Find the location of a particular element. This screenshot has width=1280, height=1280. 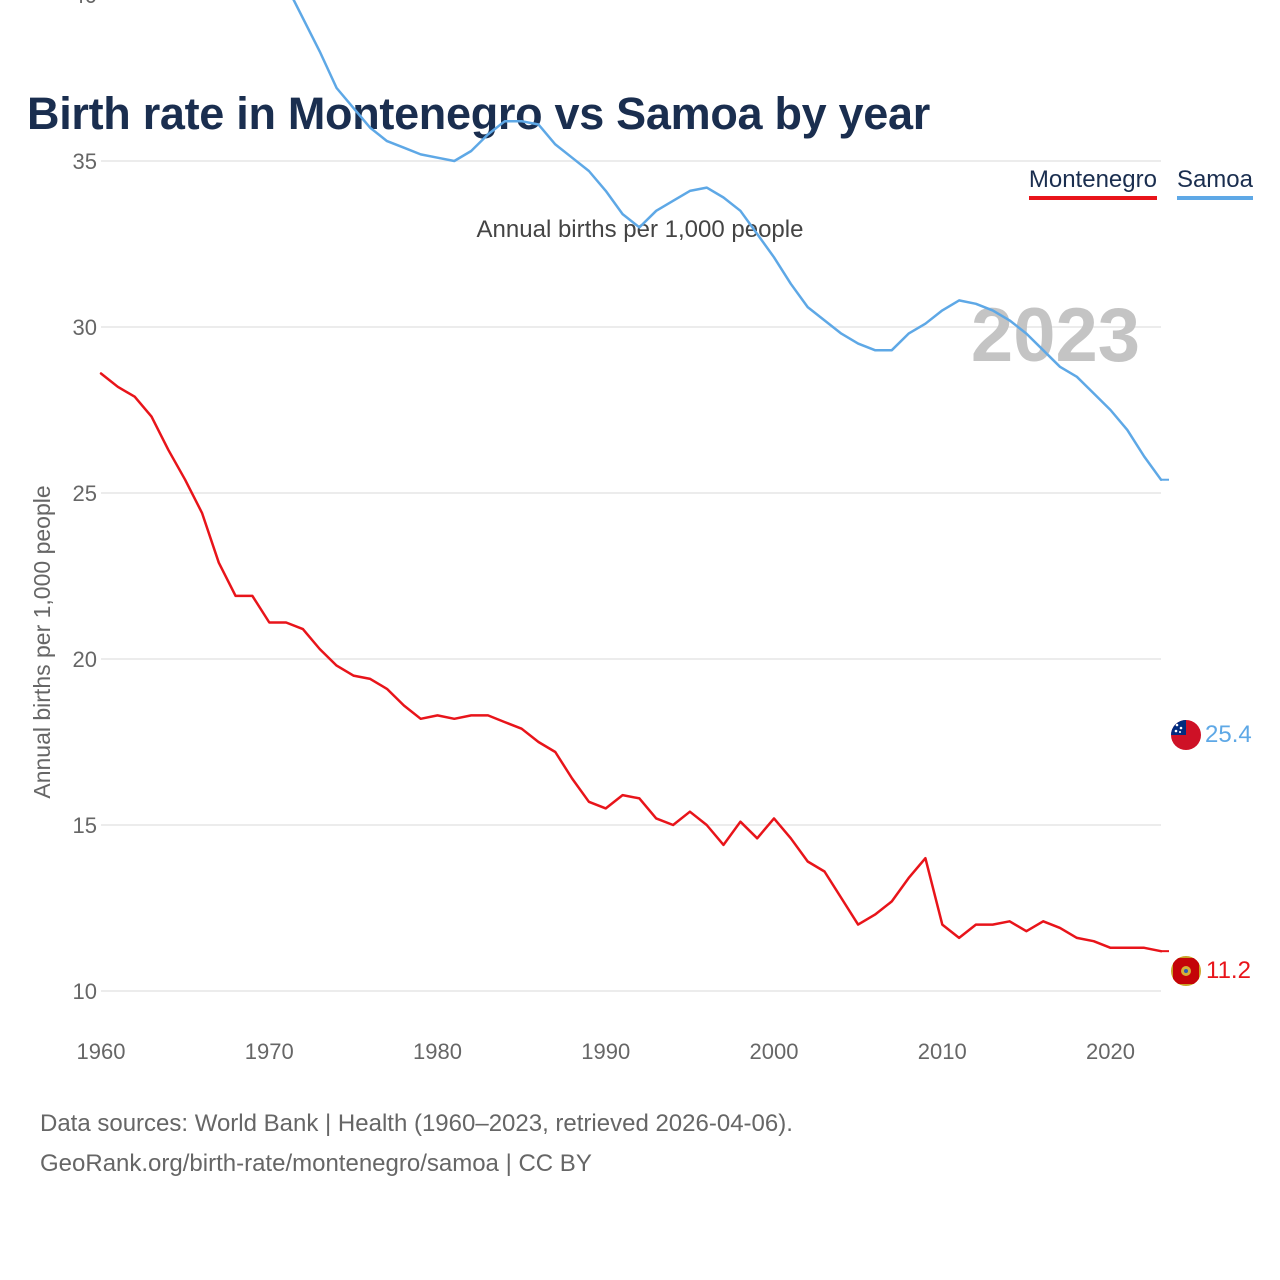

x-tick-label-1980: 1980 is located at coordinates (437, 1051).